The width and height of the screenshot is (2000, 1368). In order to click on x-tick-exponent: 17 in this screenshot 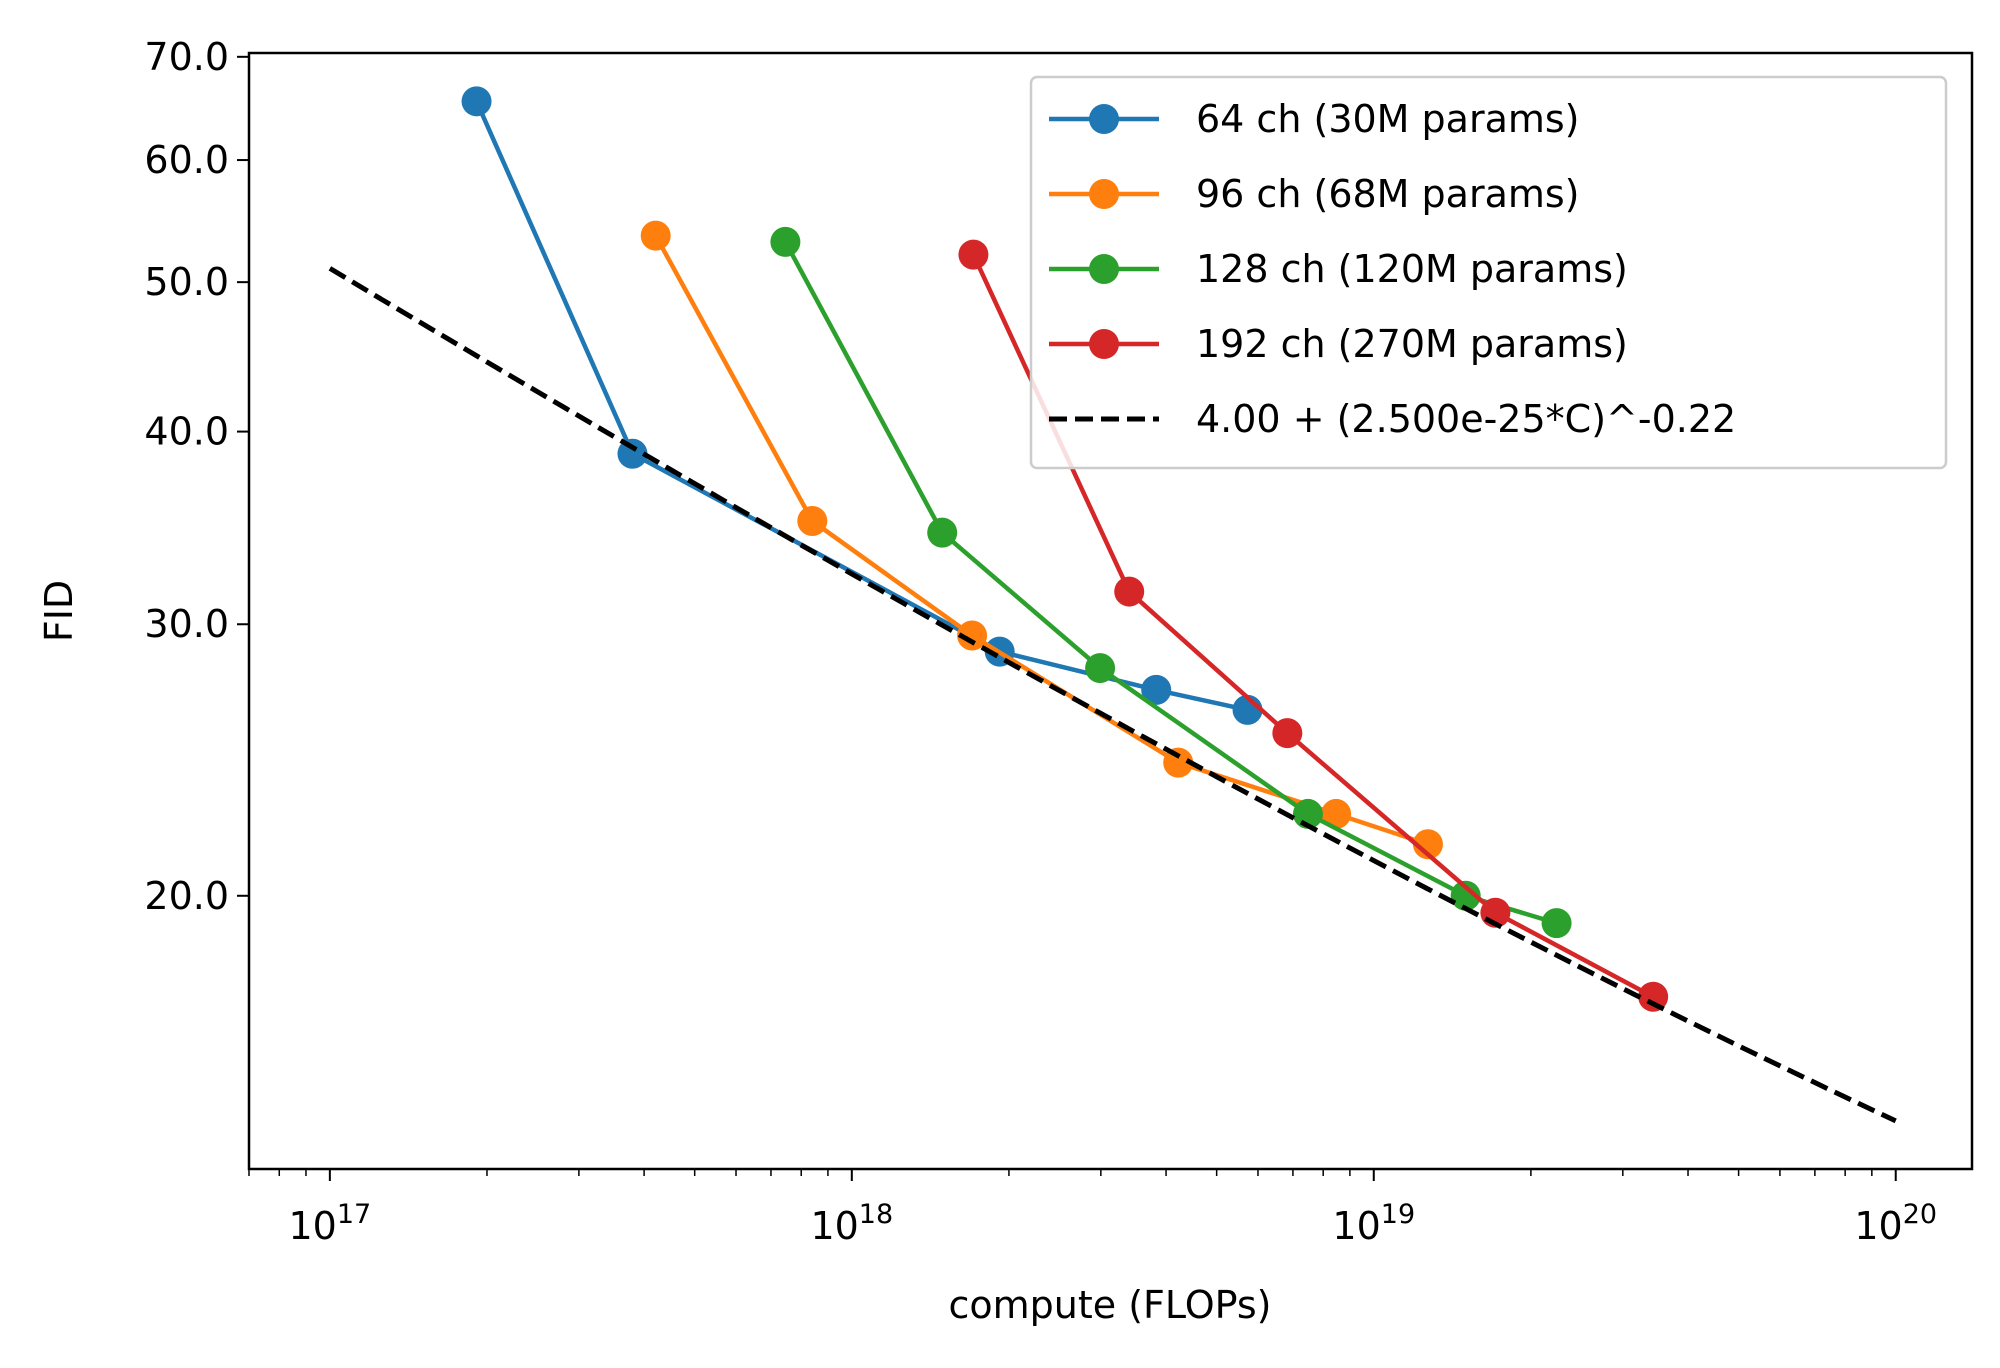, I will do `click(354, 1214)`.